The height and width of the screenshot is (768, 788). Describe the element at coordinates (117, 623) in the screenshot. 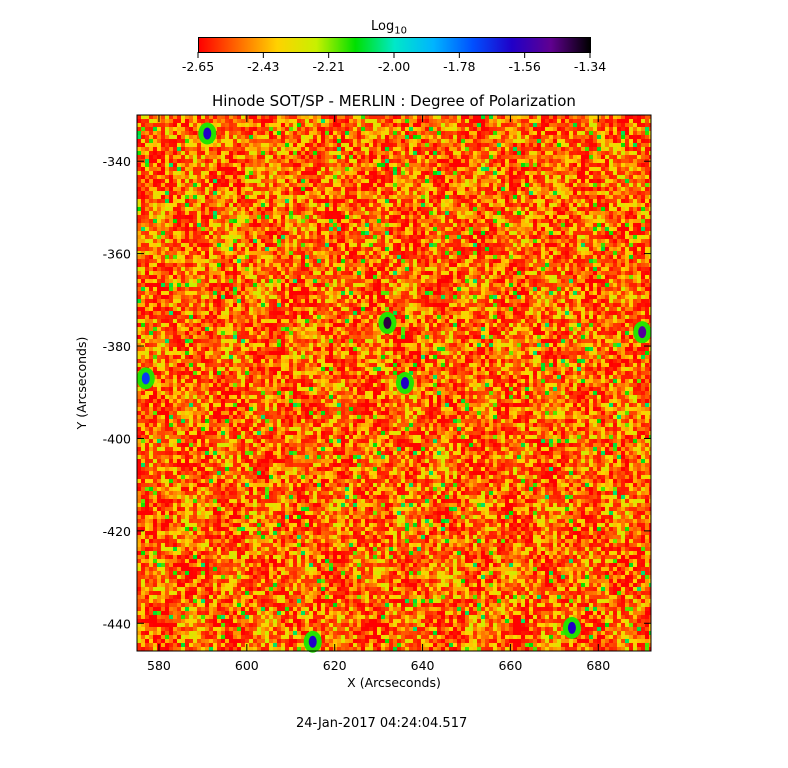

I see `y-tick-label: -440` at that location.